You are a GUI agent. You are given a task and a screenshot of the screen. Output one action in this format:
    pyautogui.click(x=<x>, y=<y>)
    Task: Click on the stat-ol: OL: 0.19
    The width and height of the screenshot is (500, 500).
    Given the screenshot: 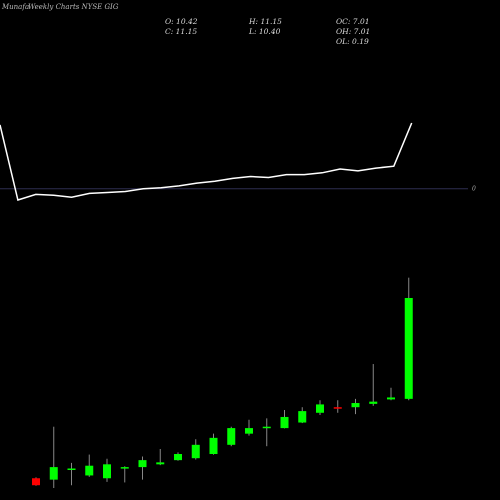 What is the action you would take?
    pyautogui.click(x=352, y=41)
    